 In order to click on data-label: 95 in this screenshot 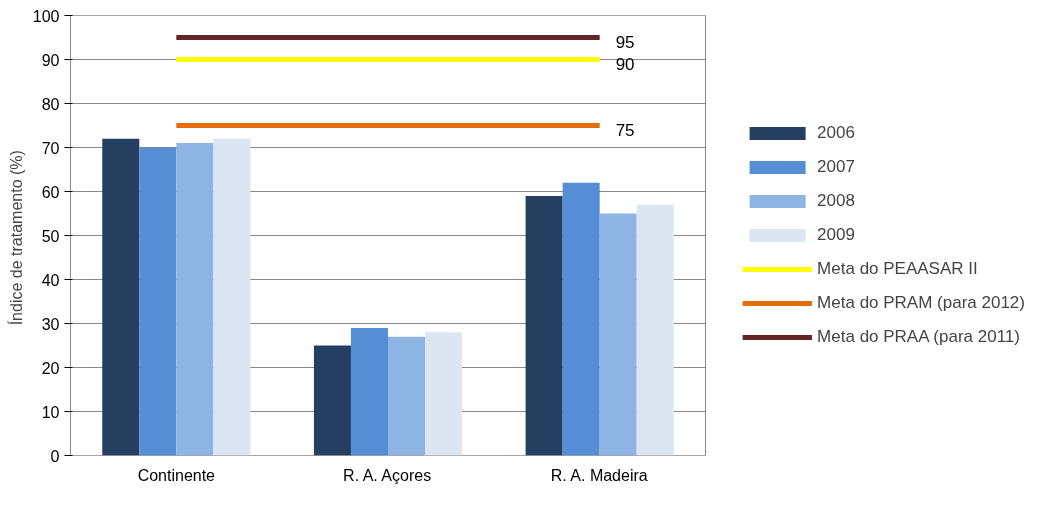, I will do `click(625, 42)`.